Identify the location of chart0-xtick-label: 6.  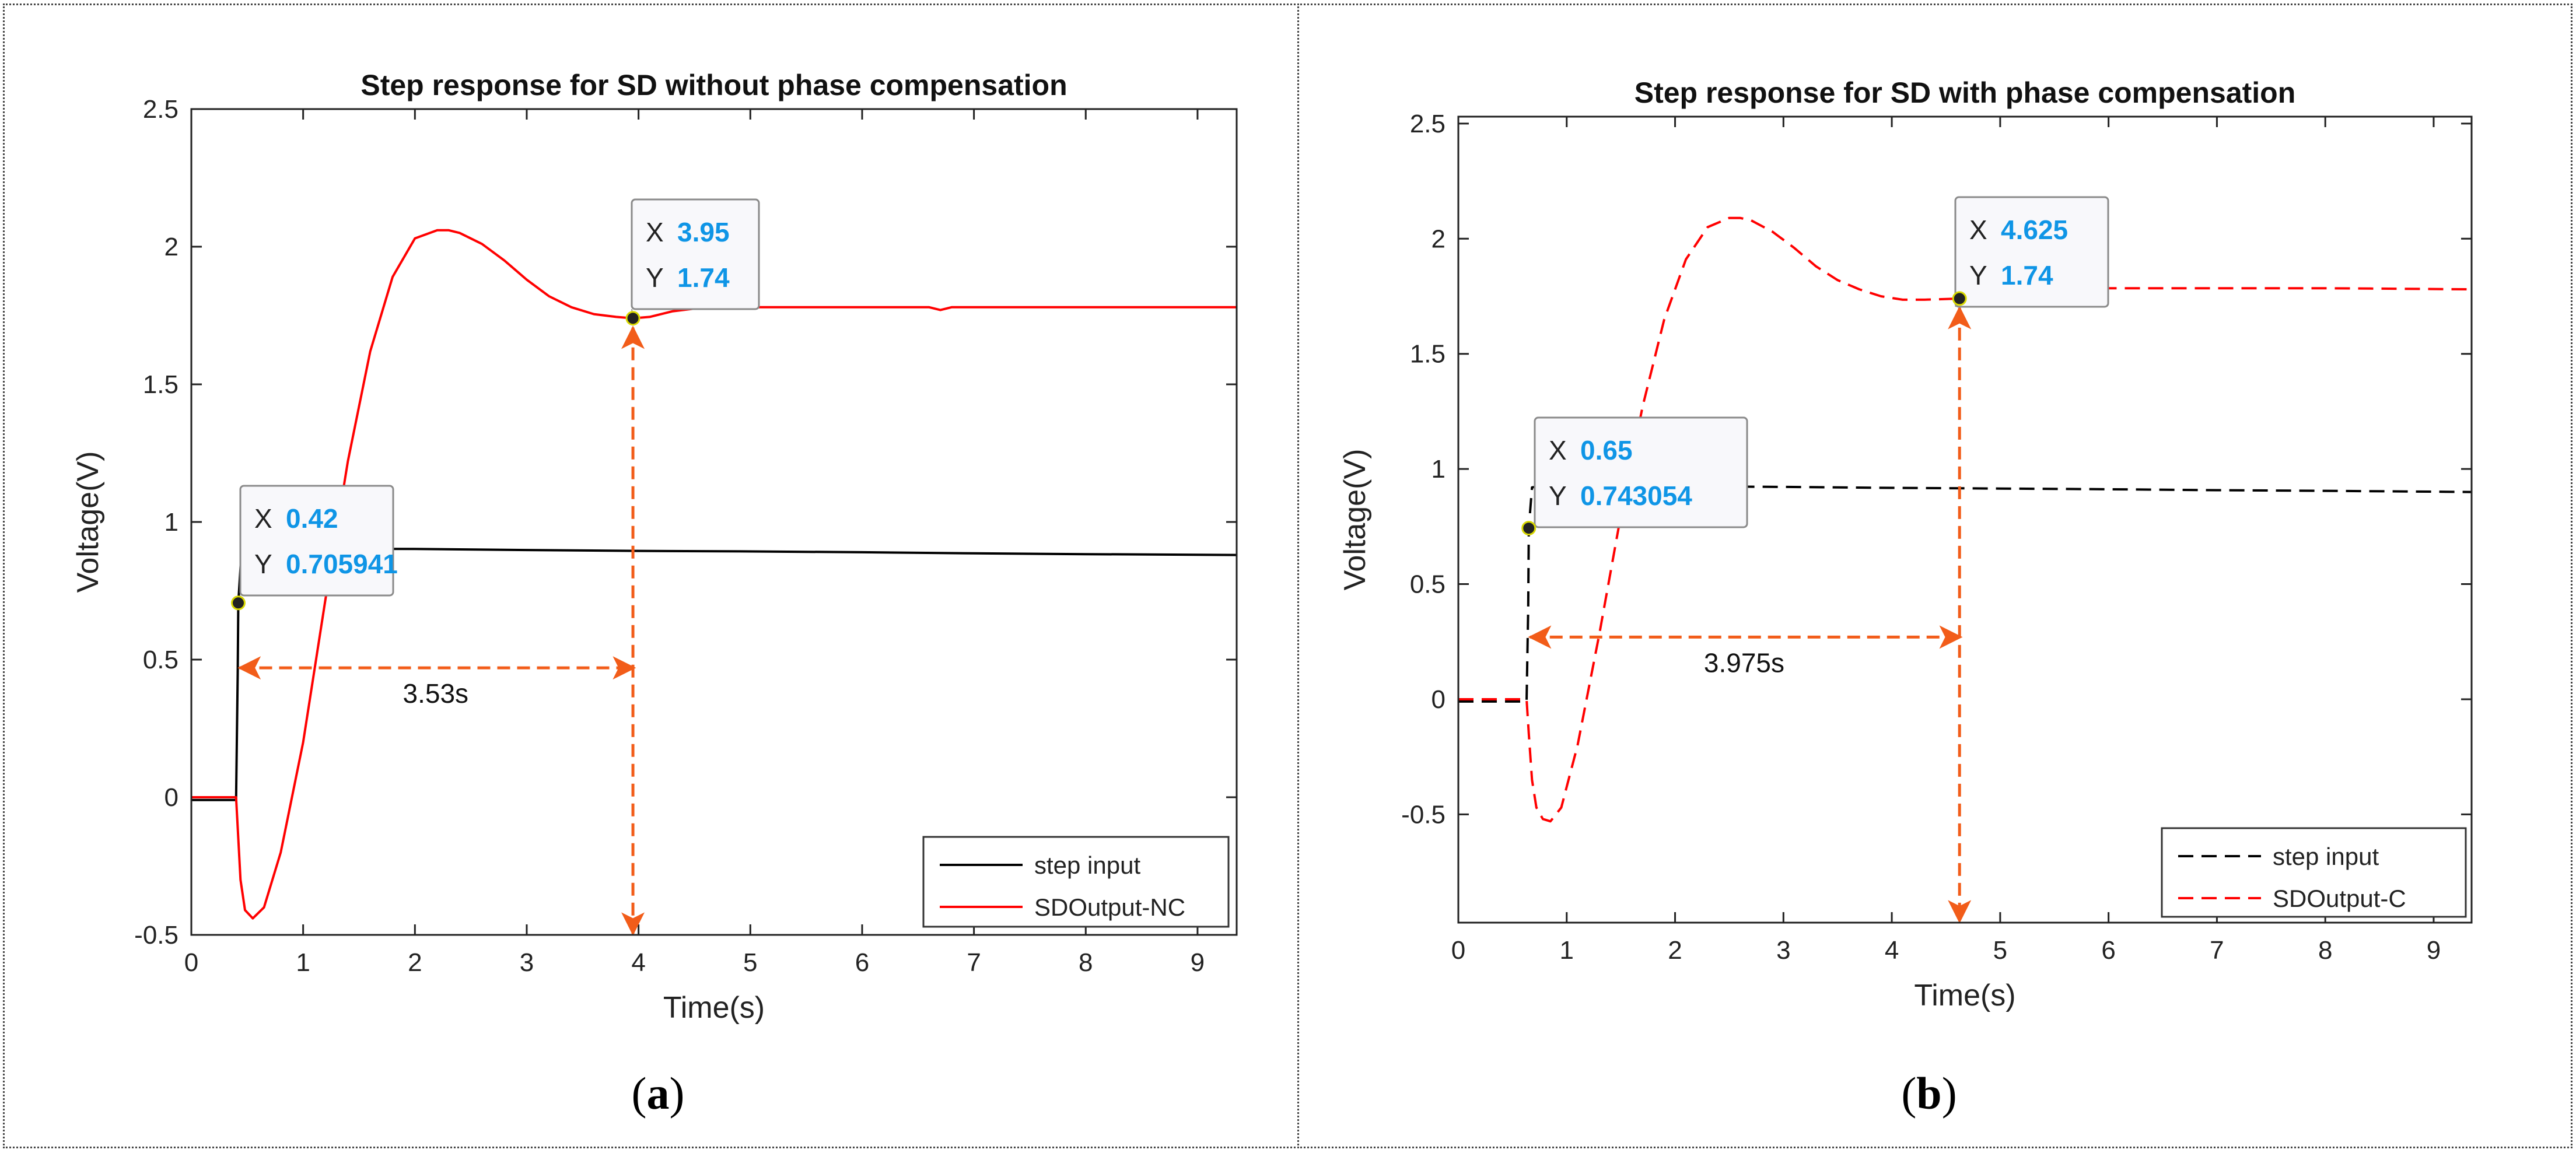
(862, 962).